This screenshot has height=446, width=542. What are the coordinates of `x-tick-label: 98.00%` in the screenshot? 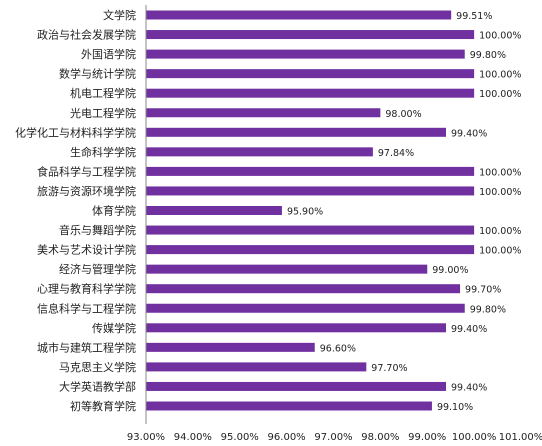 It's located at (380, 437).